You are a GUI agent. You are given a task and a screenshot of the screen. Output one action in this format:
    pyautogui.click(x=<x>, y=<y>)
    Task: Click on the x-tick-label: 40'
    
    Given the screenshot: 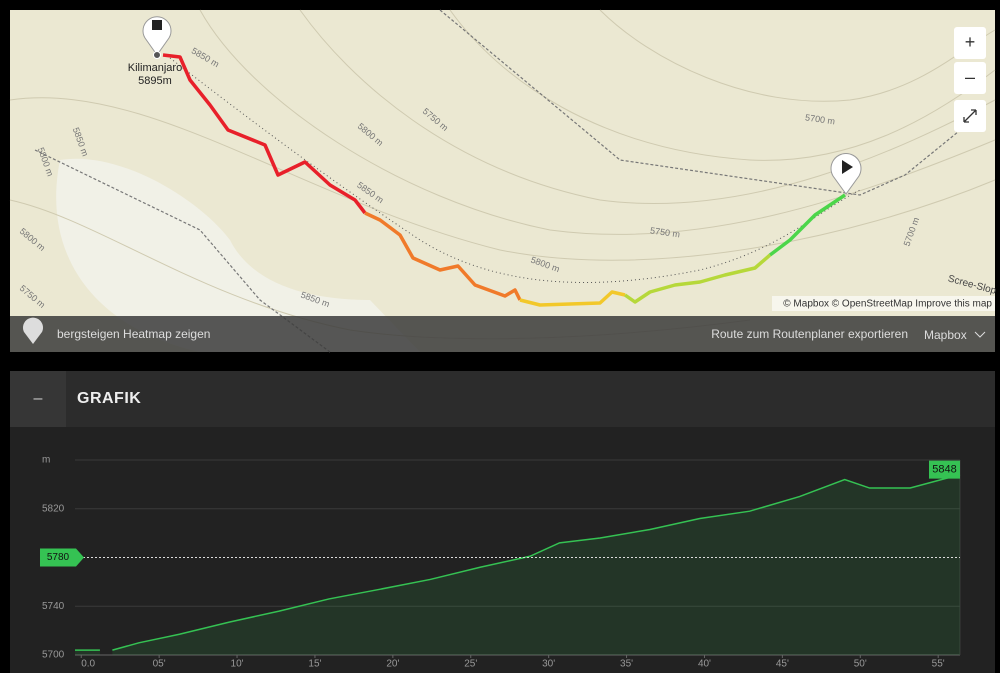 What is the action you would take?
    pyautogui.click(x=704, y=664)
    